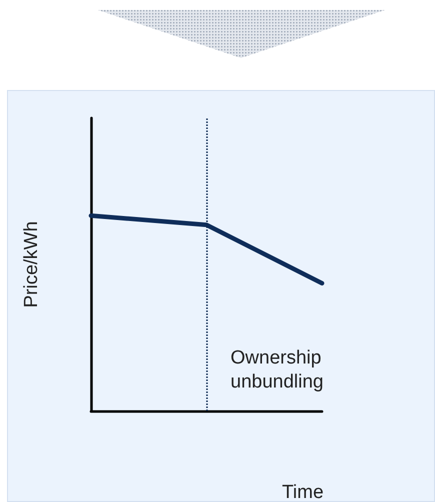  Describe the element at coordinates (31, 264) in the screenshot. I see `y-axis-title: Price/kWh` at that location.